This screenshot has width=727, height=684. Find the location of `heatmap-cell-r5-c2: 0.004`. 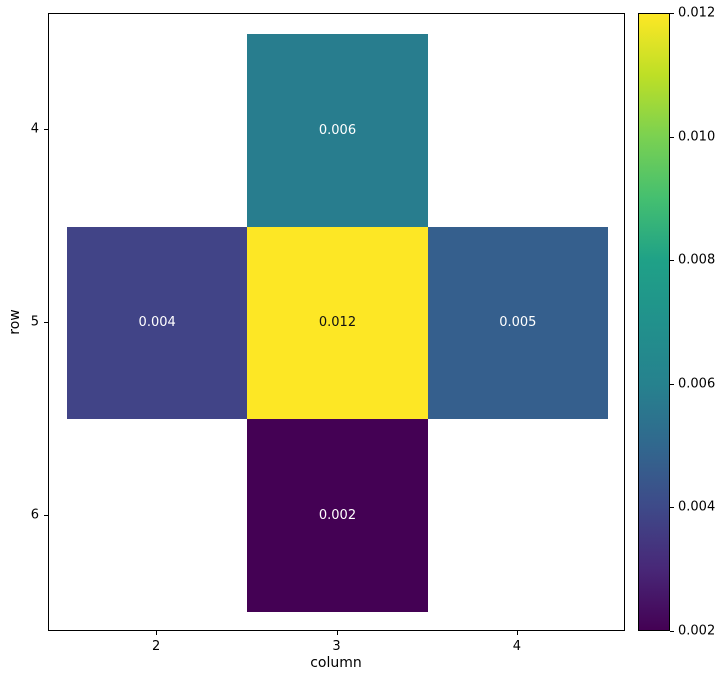

heatmap-cell-r5-c2: 0.004 is located at coordinates (157, 323).